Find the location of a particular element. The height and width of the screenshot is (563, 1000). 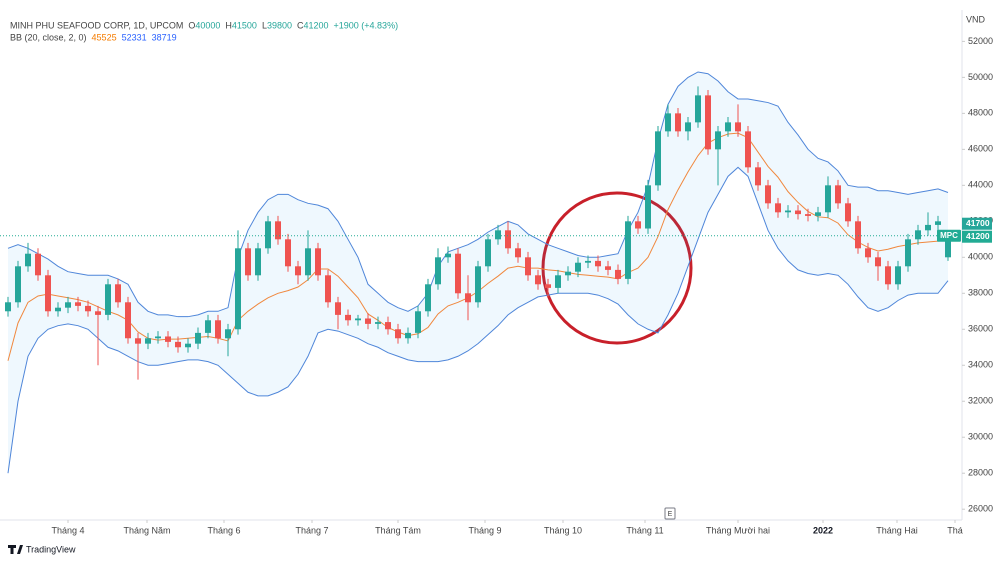

symbol-tag is located at coordinates (949, 235).